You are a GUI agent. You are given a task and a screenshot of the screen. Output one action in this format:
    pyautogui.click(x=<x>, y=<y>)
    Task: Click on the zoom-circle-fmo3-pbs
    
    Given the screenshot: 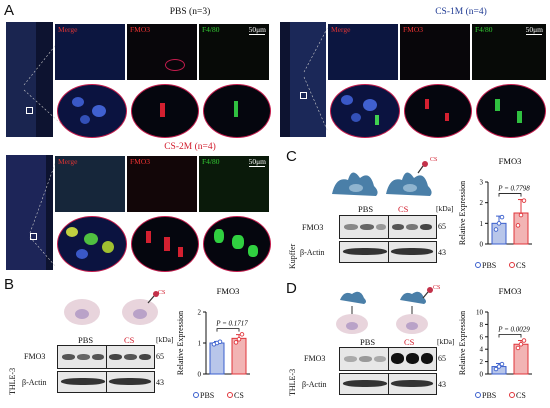 What is the action you would take?
    pyautogui.click(x=165, y=111)
    